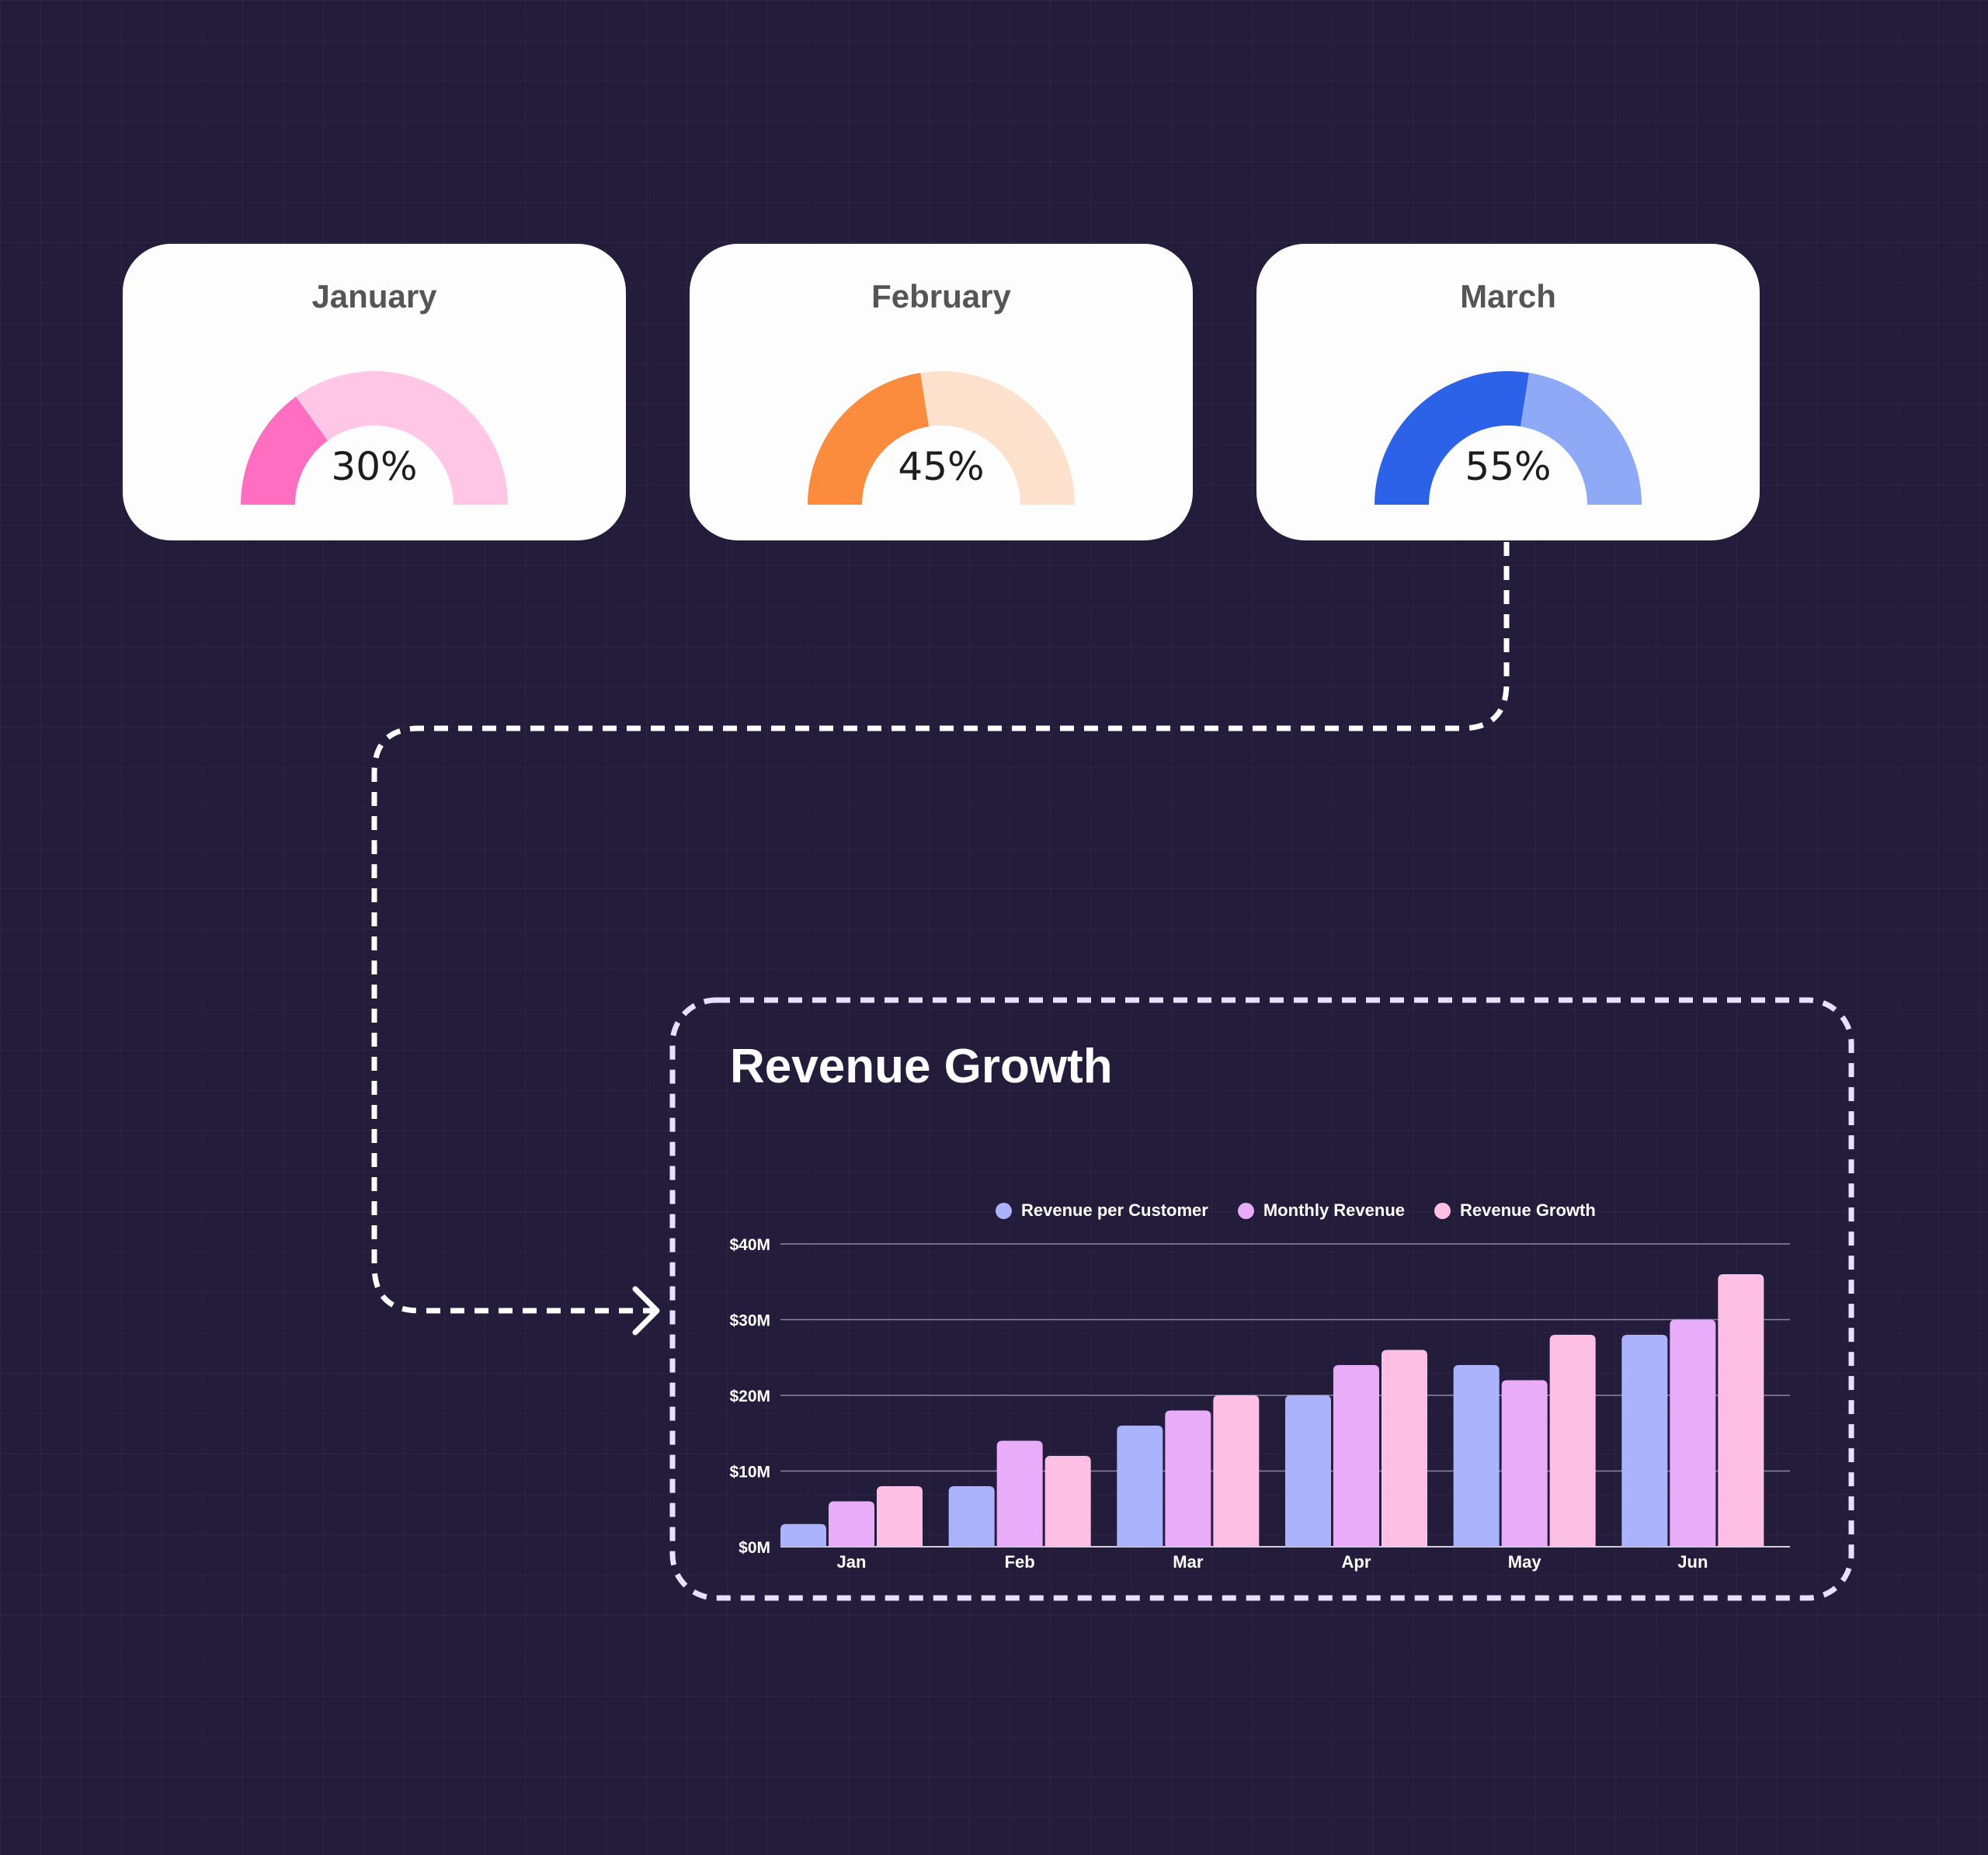  What do you see at coordinates (852, 1562) in the screenshot?
I see `x-tick-label: Jan` at bounding box center [852, 1562].